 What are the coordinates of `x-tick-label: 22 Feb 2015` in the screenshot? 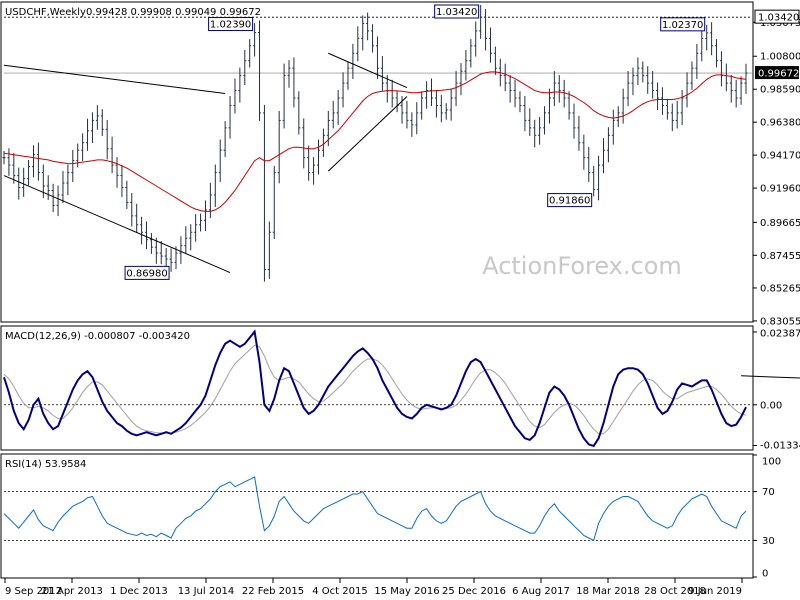 It's located at (273, 591).